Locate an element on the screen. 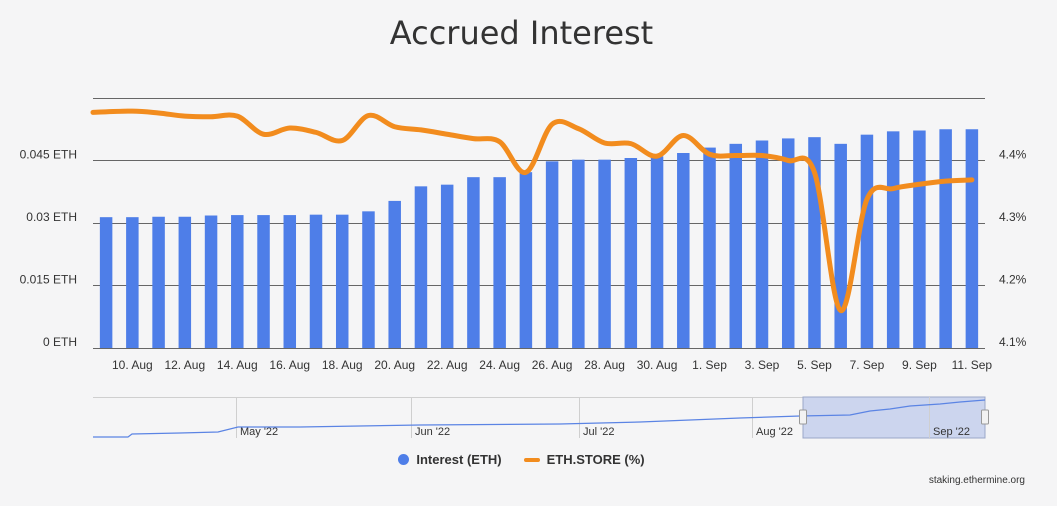 The height and width of the screenshot is (506, 1057). x-tick-label: 26. Aug is located at coordinates (552, 365).